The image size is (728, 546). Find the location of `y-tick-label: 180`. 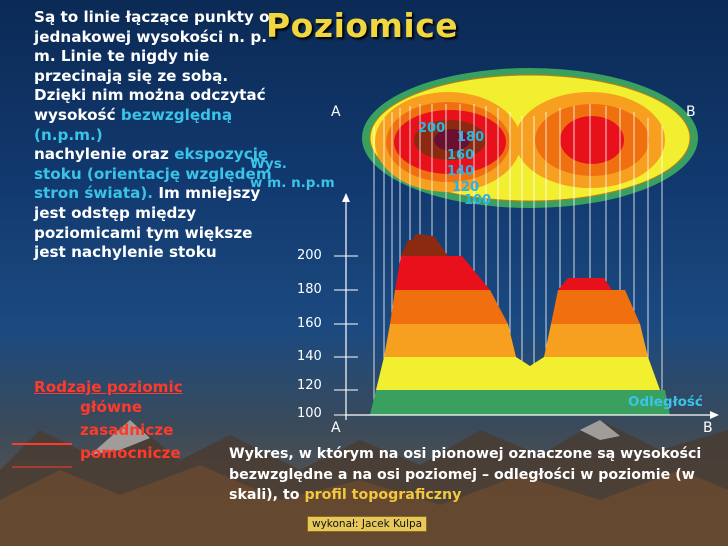

y-tick-label: 180 is located at coordinates (309, 289).